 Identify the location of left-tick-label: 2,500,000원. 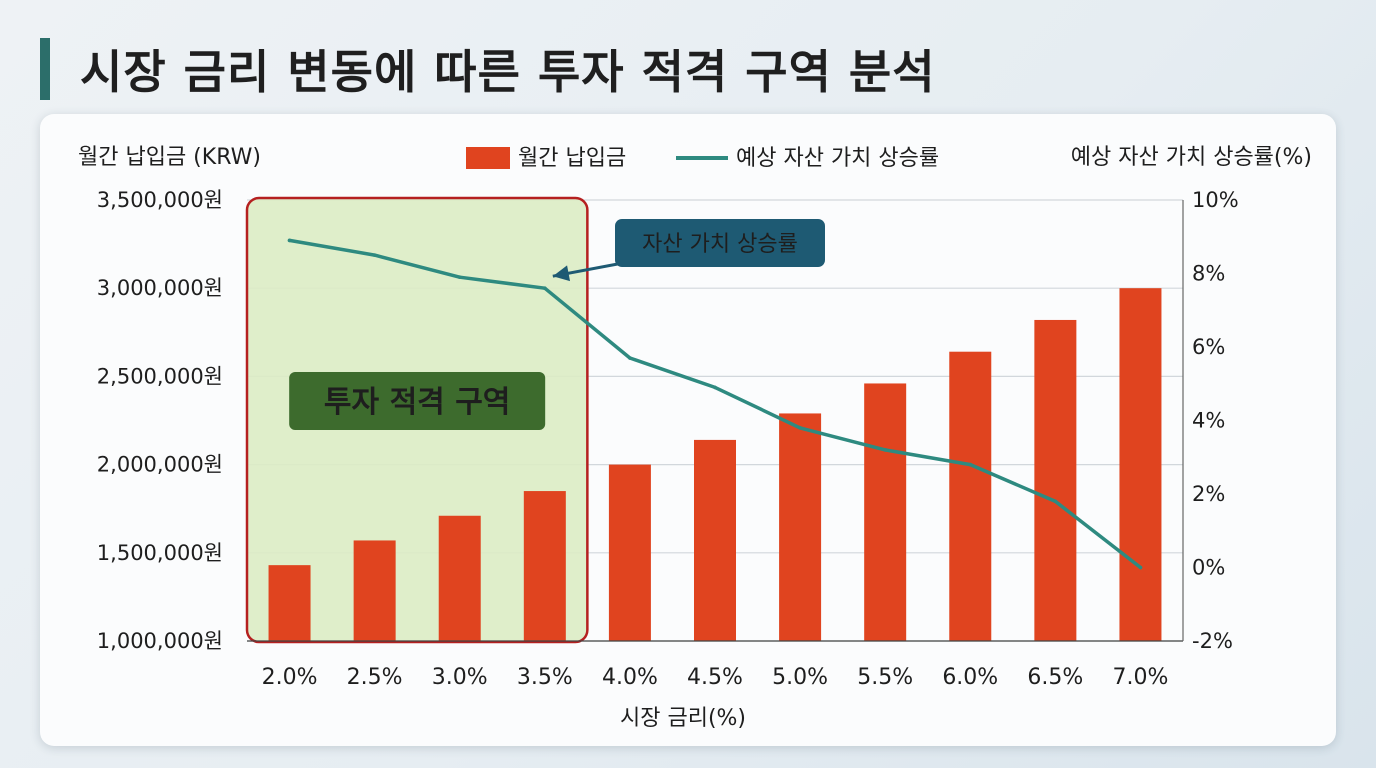
(160, 376).